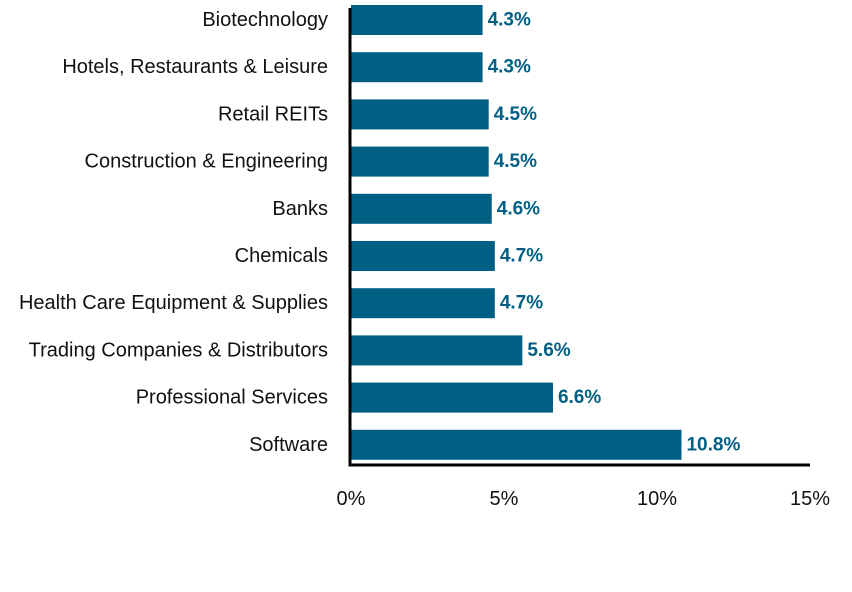  Describe the element at coordinates (810, 499) in the screenshot. I see `x-tick-label: 15%` at that location.